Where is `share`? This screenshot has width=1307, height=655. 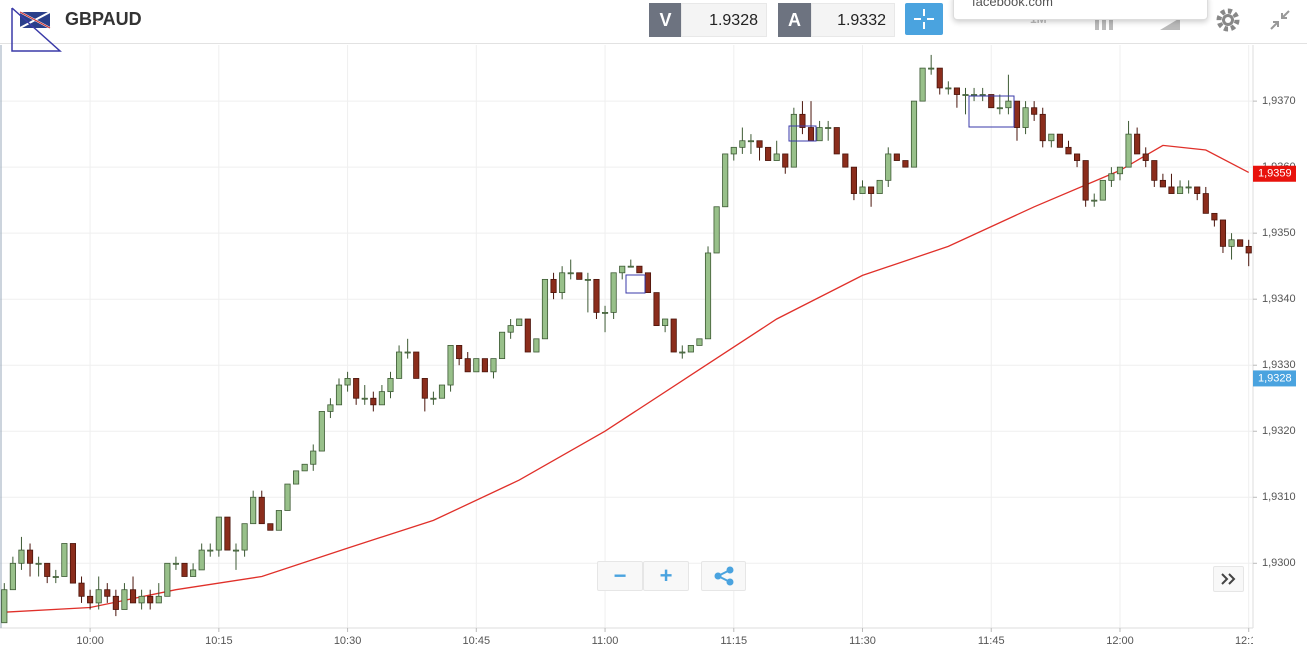
share is located at coordinates (723, 576).